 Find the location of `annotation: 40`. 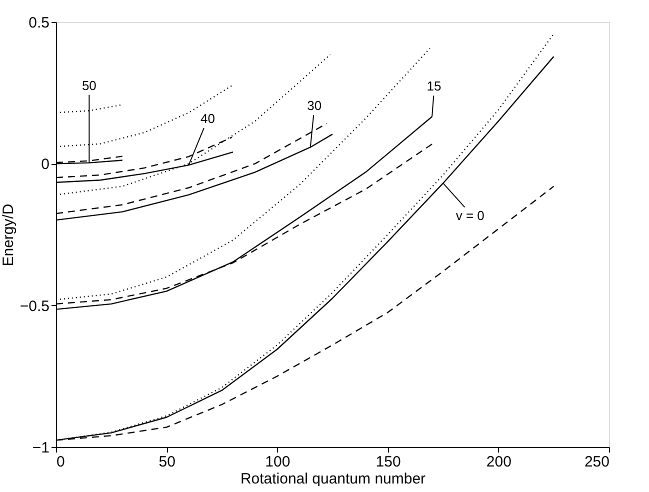

annotation: 40 is located at coordinates (207, 118).